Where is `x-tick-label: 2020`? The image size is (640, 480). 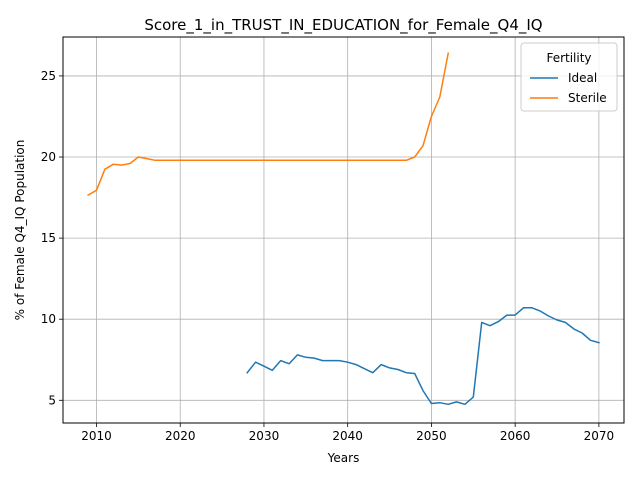 x-tick-label: 2020 is located at coordinates (180, 436).